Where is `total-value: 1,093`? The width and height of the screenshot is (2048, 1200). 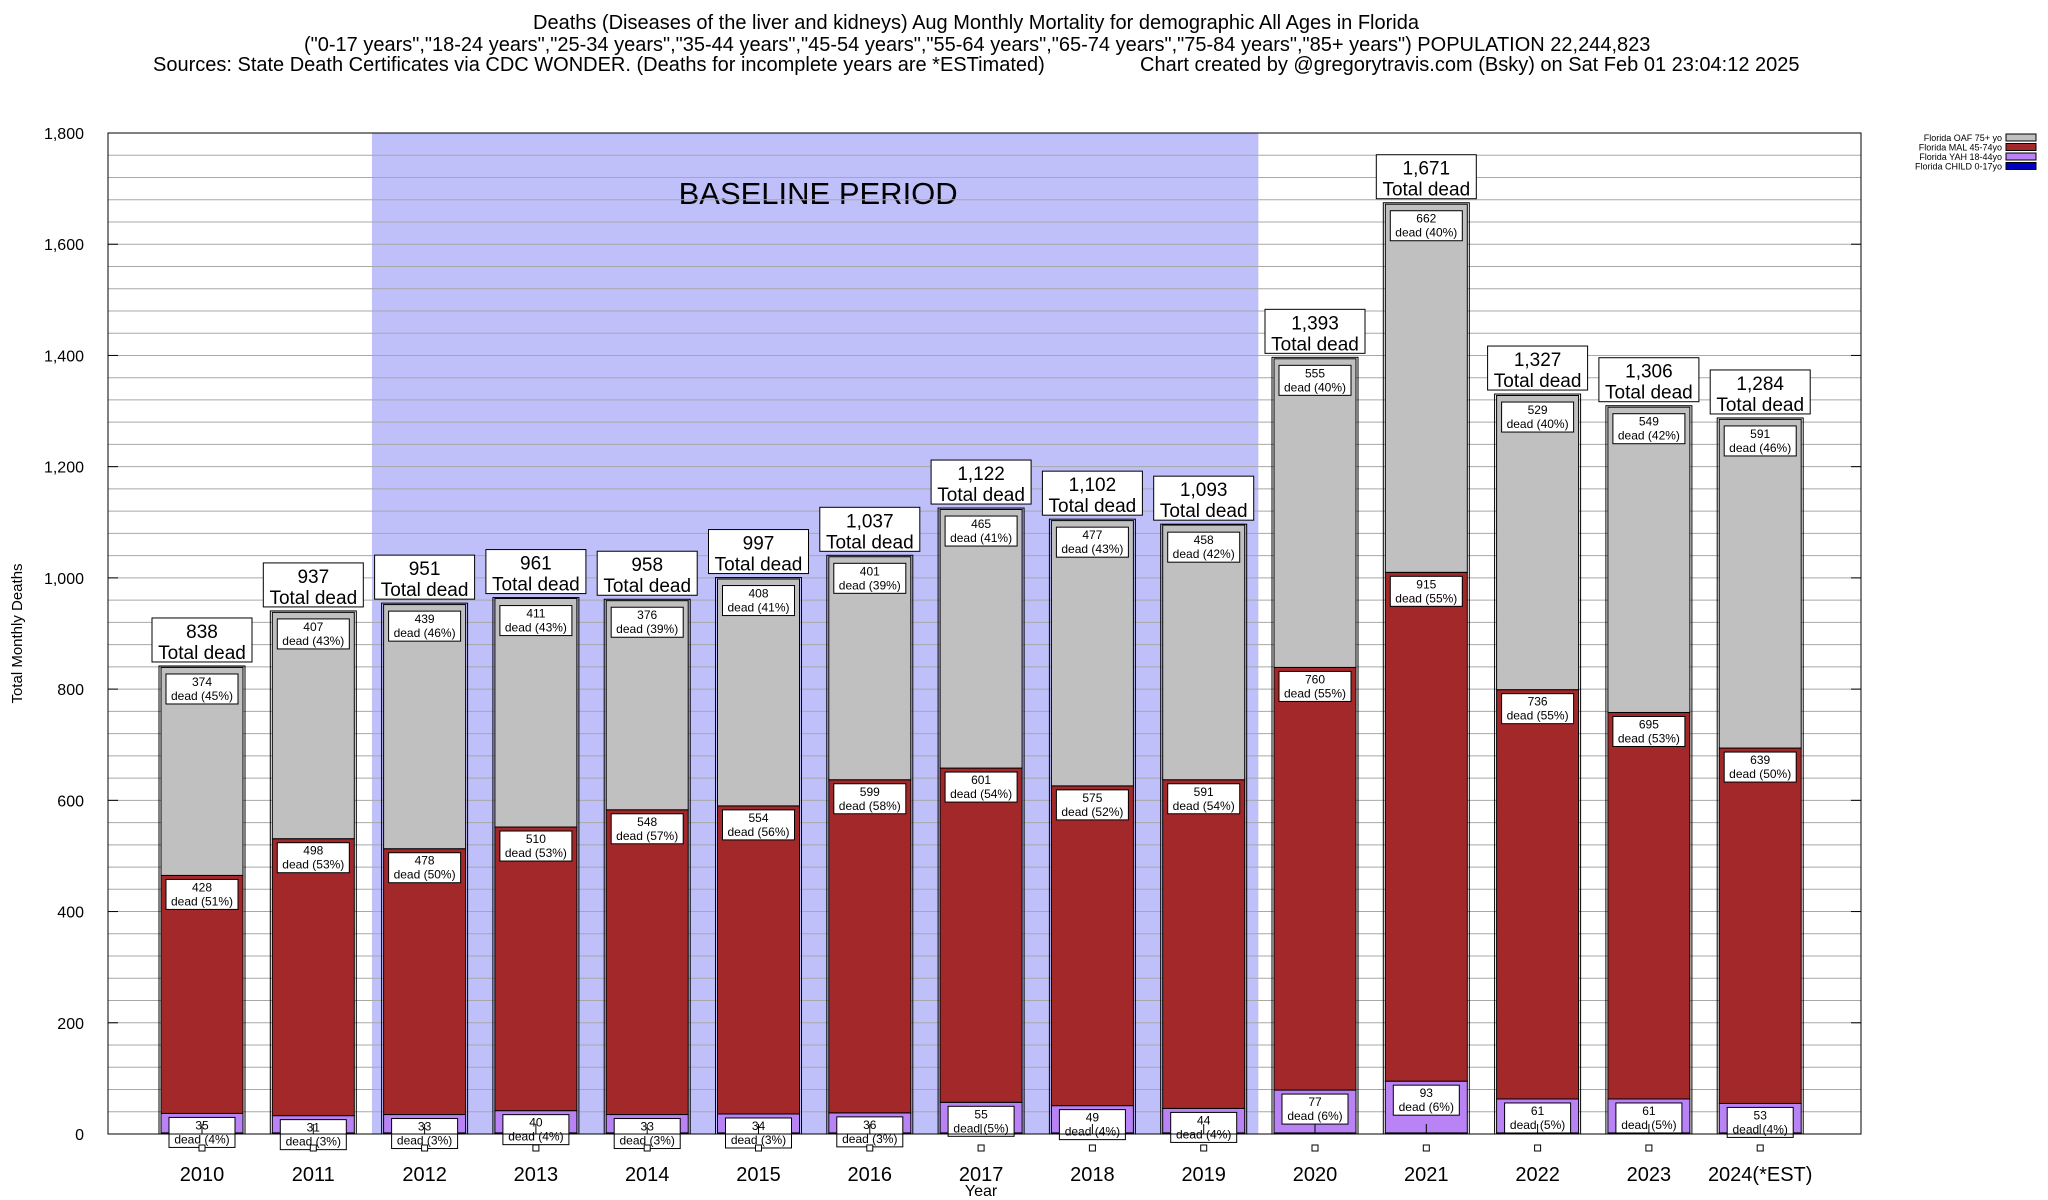
total-value: 1,093 is located at coordinates (1204, 490).